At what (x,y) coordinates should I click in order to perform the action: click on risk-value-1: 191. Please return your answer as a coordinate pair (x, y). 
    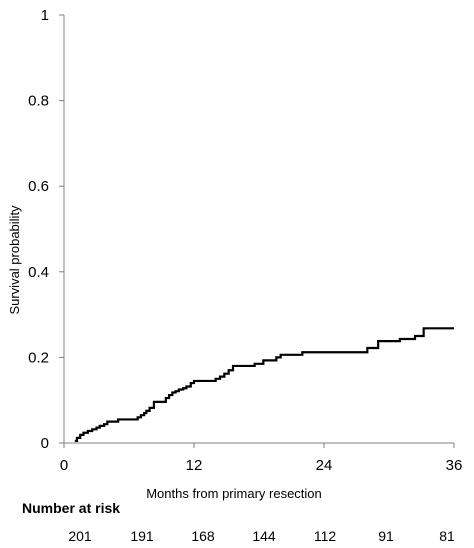
    Looking at the image, I should click on (142, 536).